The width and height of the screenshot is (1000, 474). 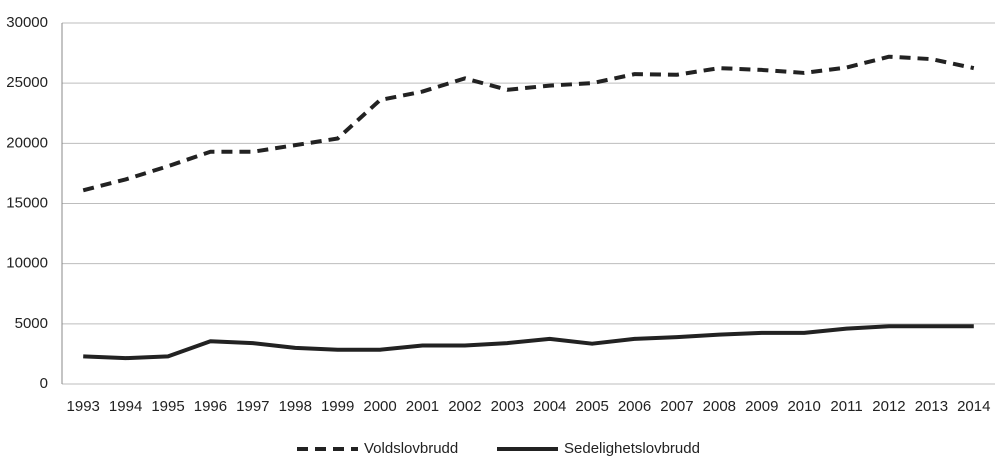 I want to click on x-tick-label: 1997, so click(x=252, y=406).